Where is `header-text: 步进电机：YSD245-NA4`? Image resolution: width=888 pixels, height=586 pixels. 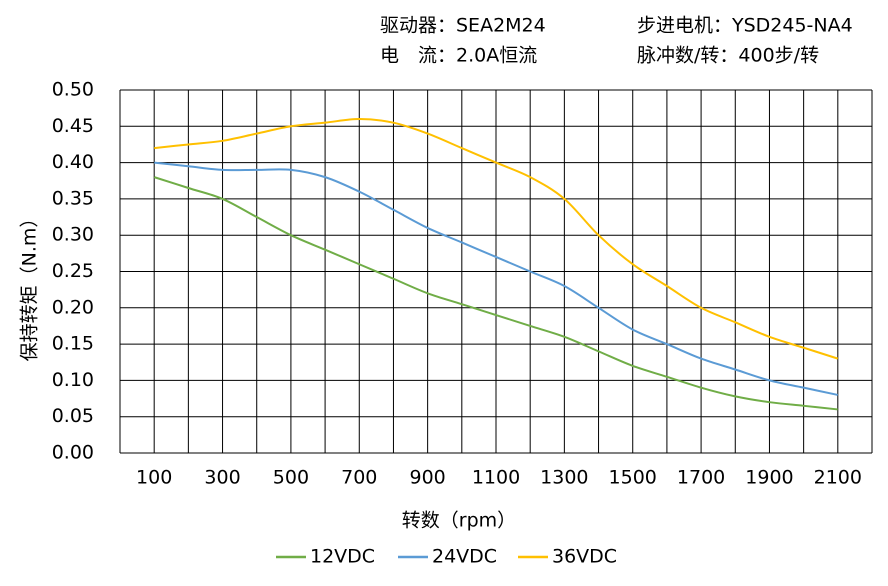
header-text: 步进电机：YSD245-NA4 is located at coordinates (745, 26).